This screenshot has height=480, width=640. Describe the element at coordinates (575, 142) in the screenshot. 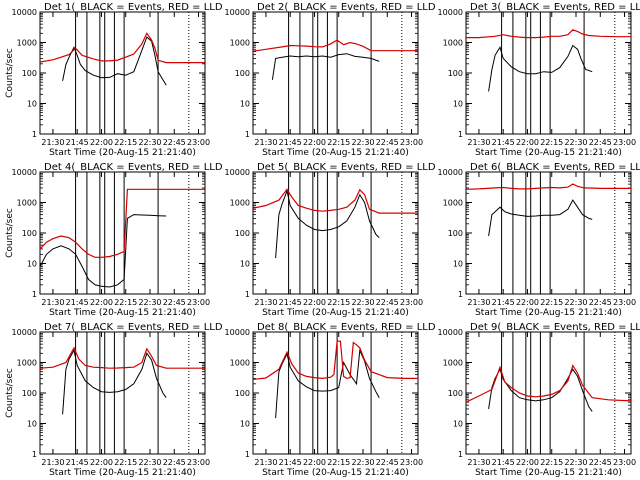

I see `panel-3-xtick-label: 22:30` at that location.